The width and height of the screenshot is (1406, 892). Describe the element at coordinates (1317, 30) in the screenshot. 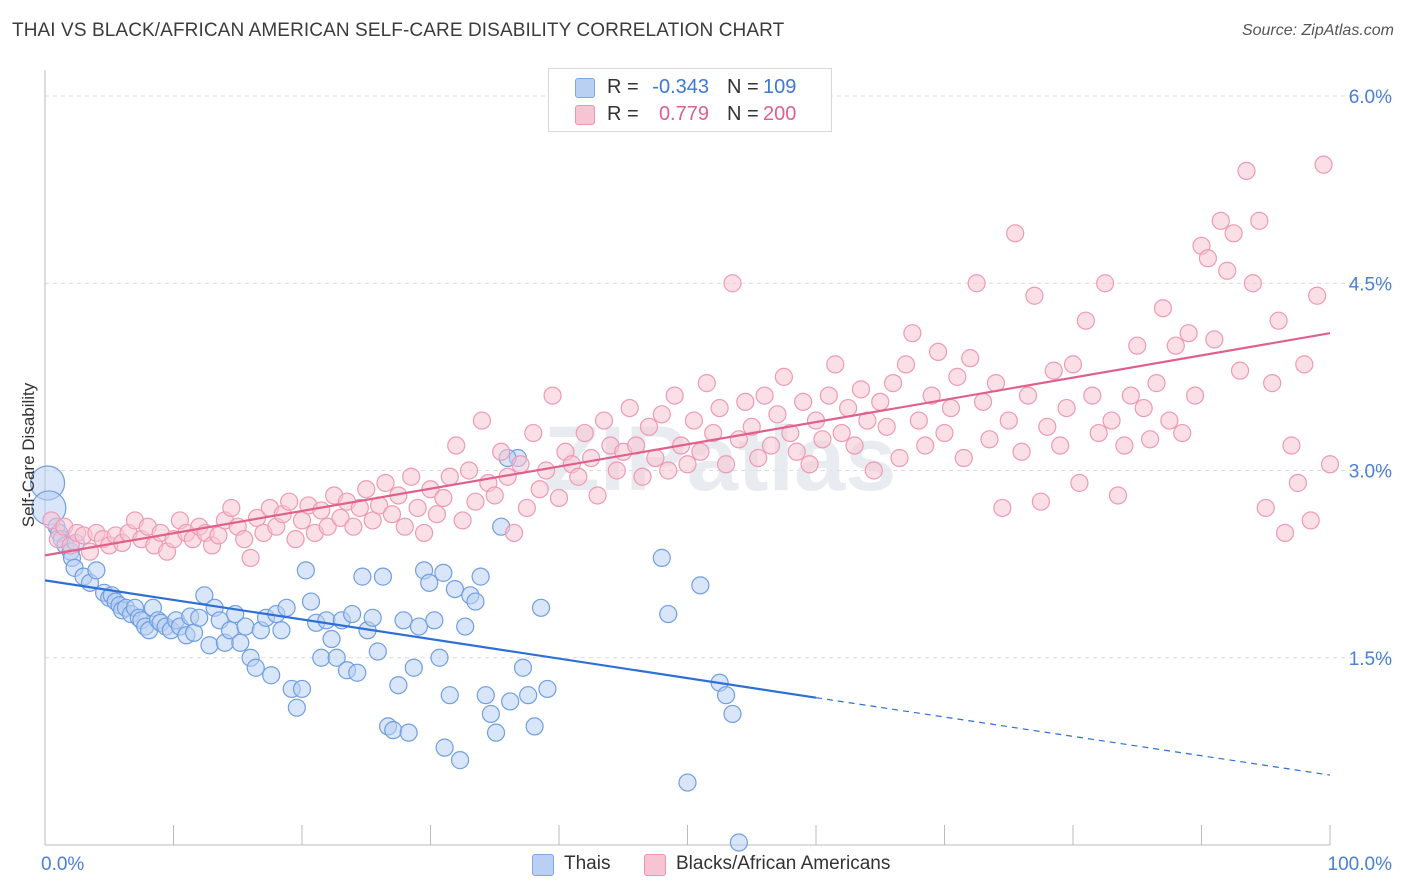

I see `source-label: Source: ZipAtlas.com` at that location.